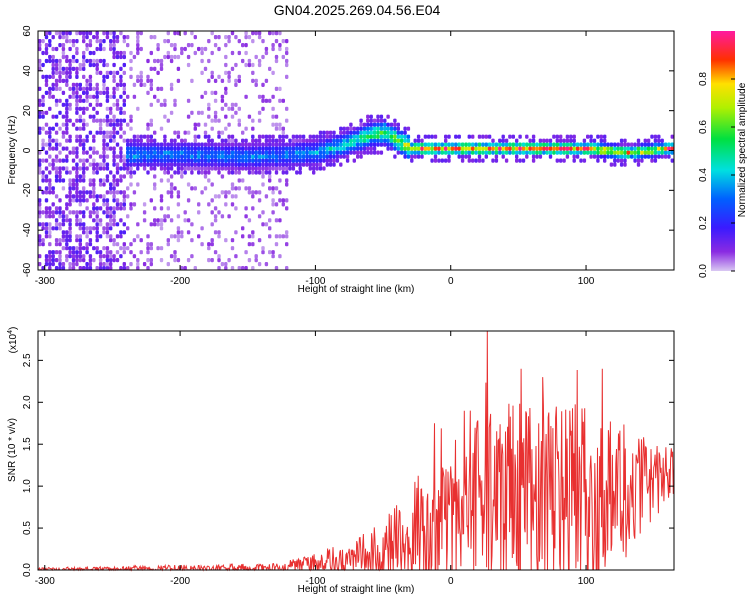 Image resolution: width=750 pixels, height=600 pixels. I want to click on colorbar-tick-label: 0.6, so click(703, 127).